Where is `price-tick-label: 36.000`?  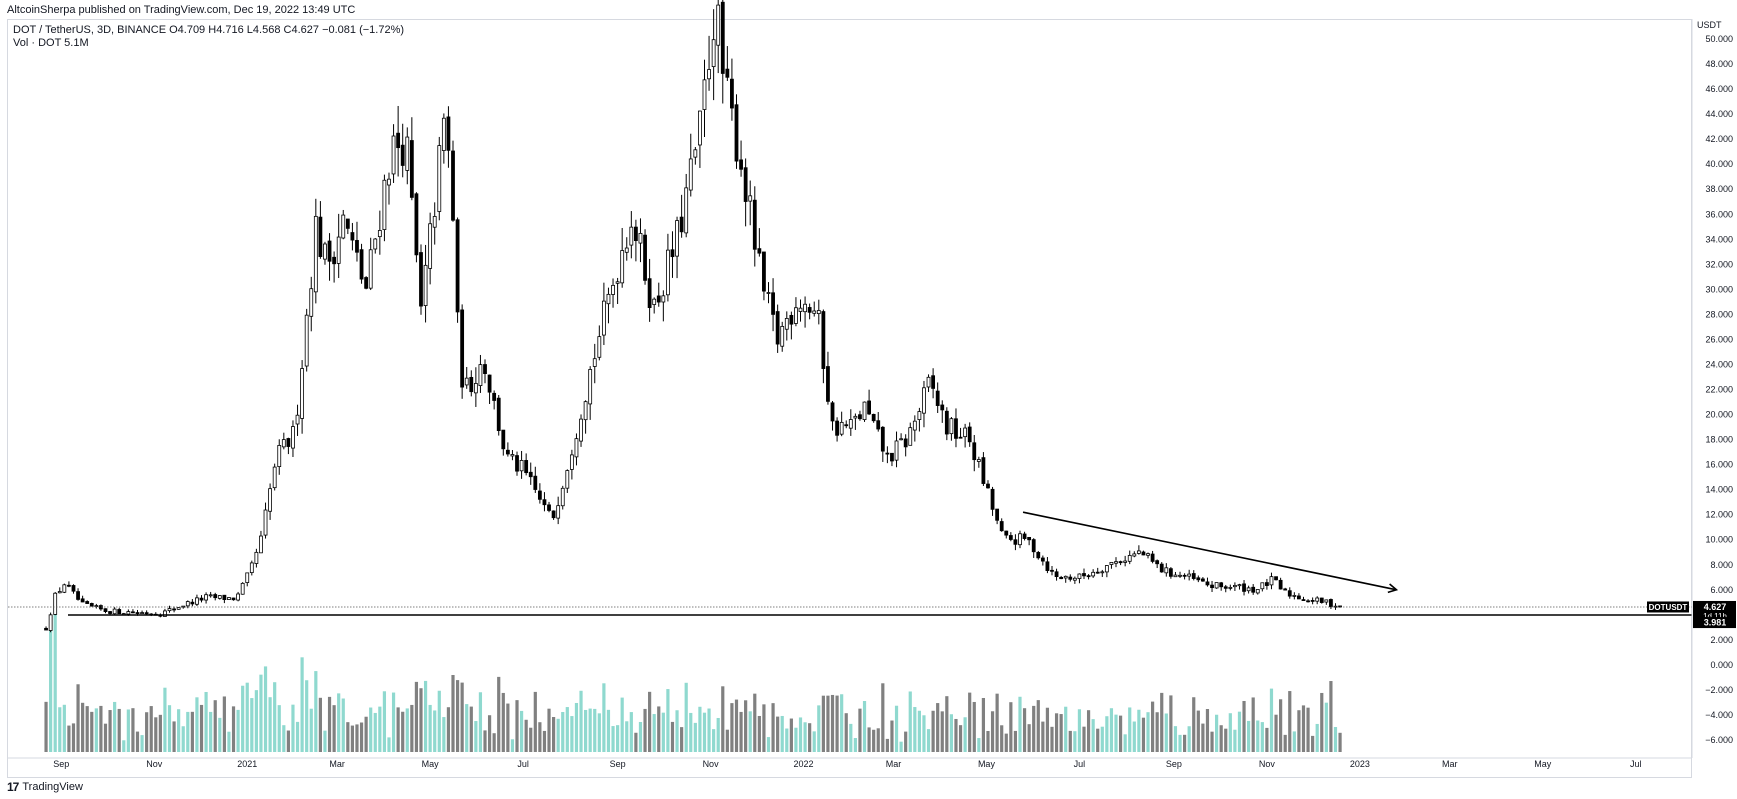 price-tick-label: 36.000 is located at coordinates (1719, 214).